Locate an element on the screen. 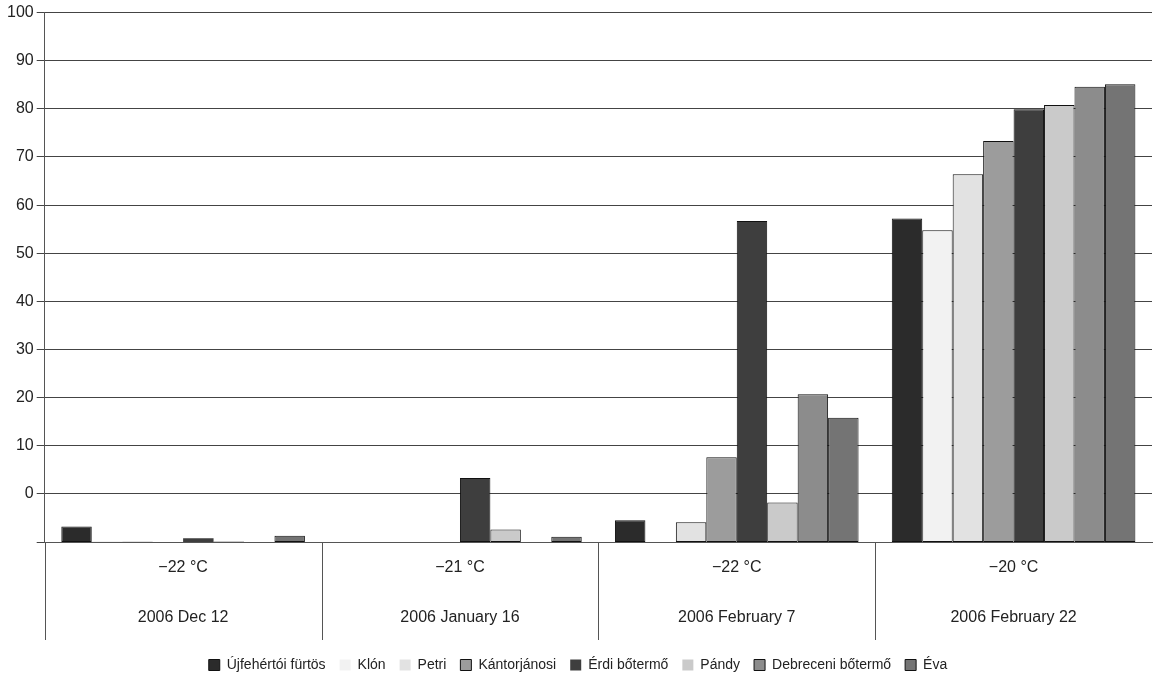 The height and width of the screenshot is (682, 1162). legend-label: Klón is located at coordinates (371, 663).